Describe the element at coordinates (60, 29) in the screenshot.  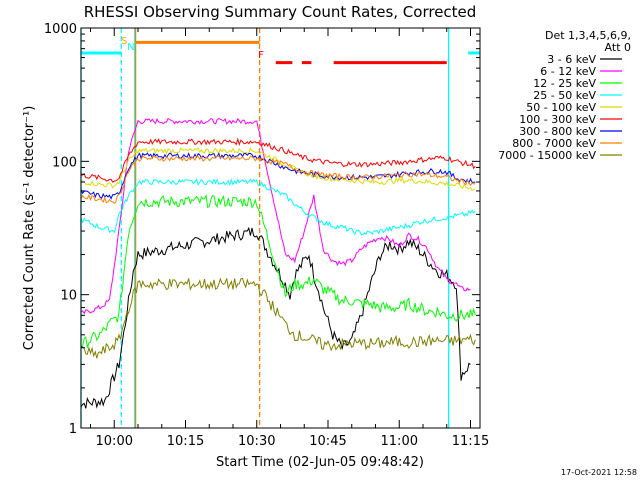
I see `y-tick-label-3: 1000` at that location.